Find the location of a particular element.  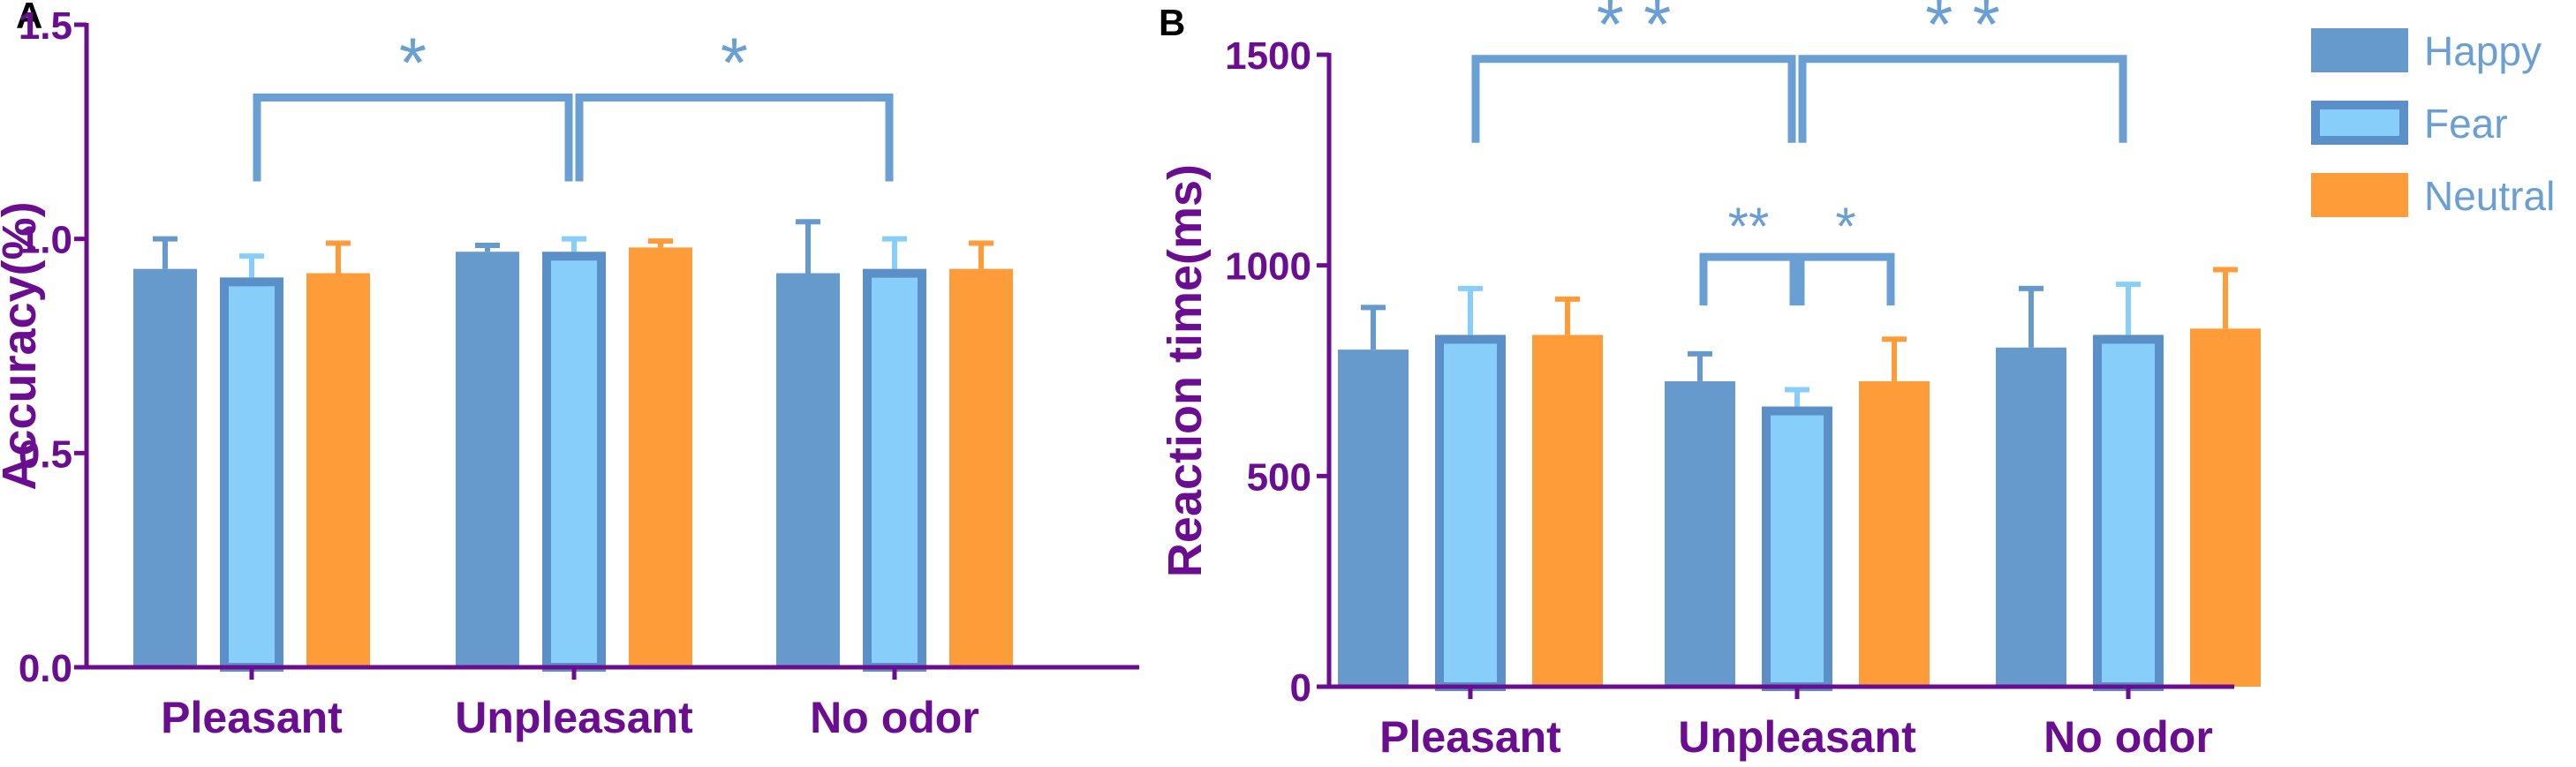

y-tick-label: 0.0 is located at coordinates (45, 668).